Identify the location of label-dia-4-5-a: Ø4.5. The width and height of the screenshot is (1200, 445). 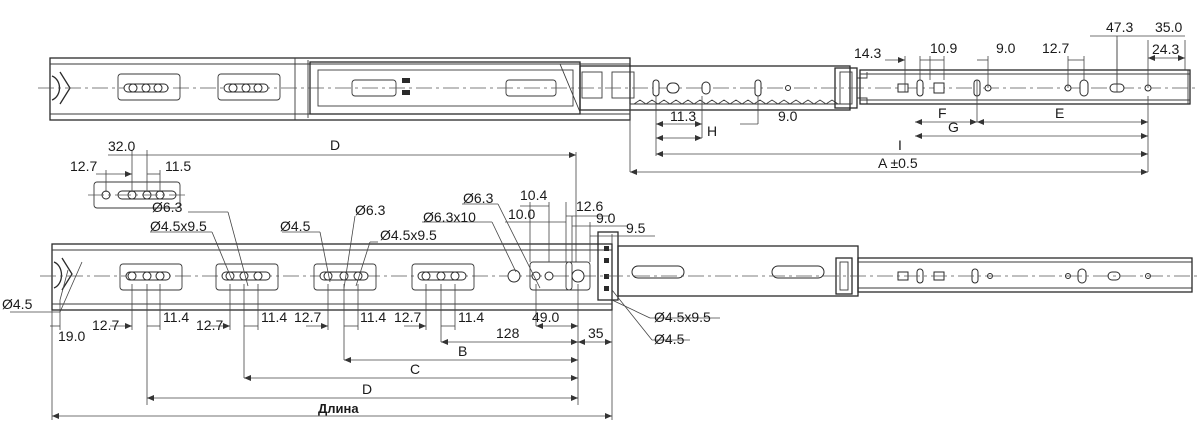
(295, 226).